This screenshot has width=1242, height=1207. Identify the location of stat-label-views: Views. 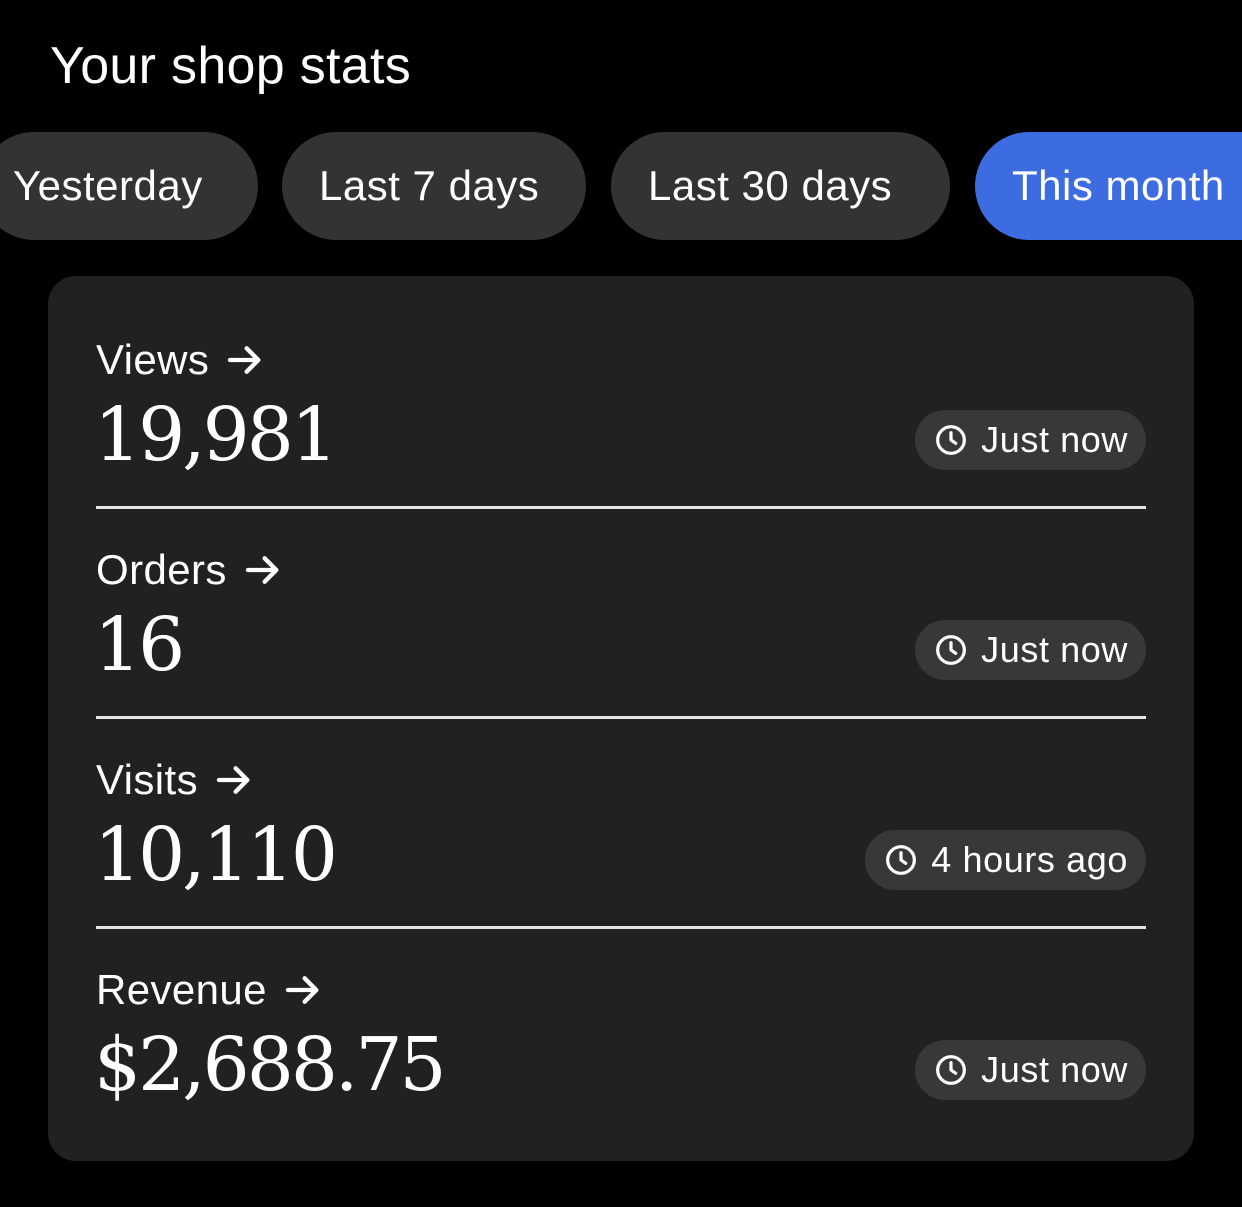
(153, 359).